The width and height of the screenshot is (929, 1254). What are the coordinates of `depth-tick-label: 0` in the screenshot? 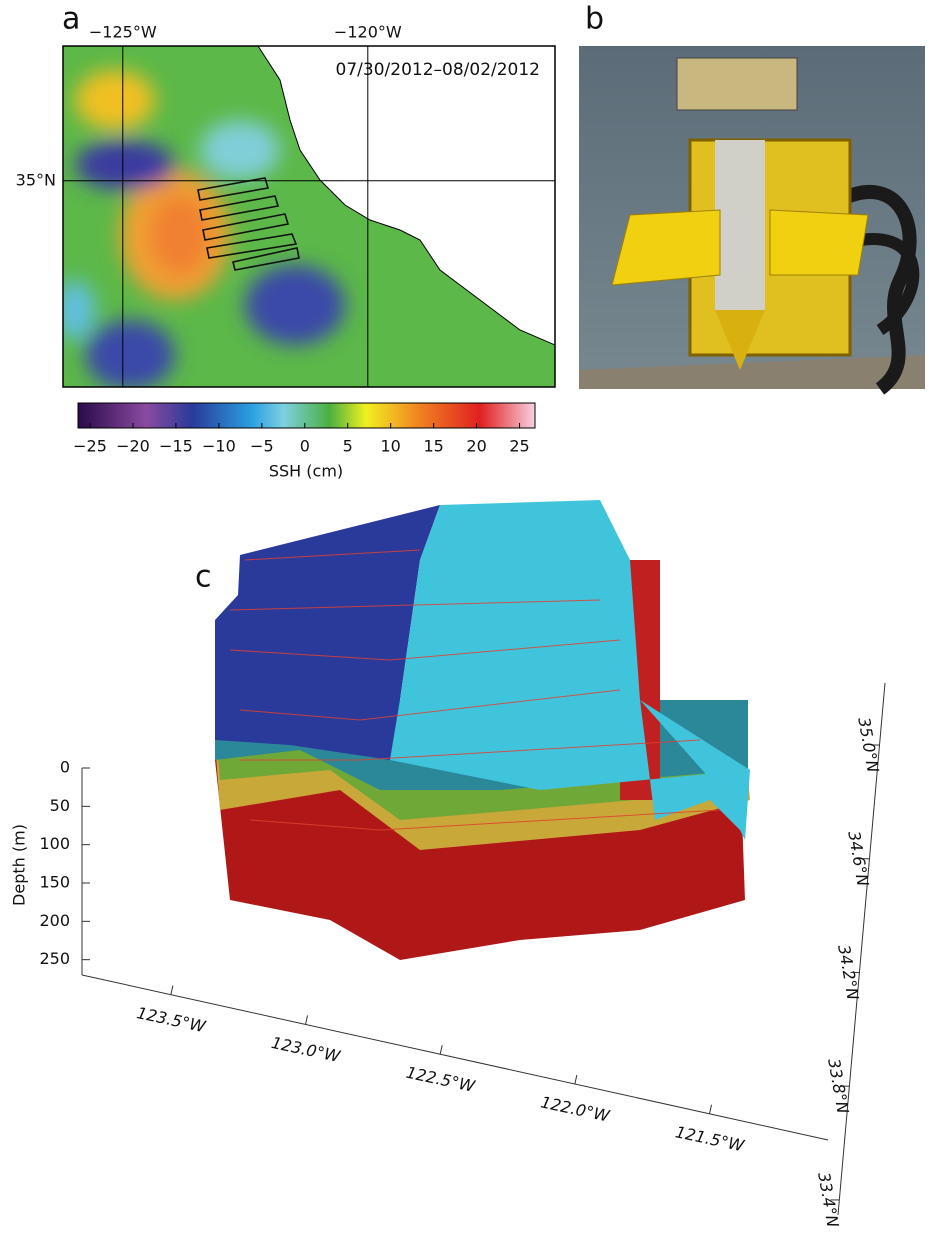 It's located at (65, 767).